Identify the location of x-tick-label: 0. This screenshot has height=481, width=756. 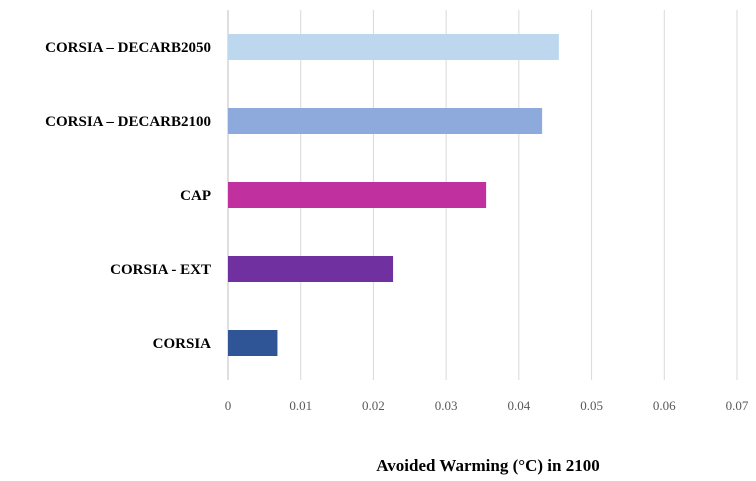
(228, 405).